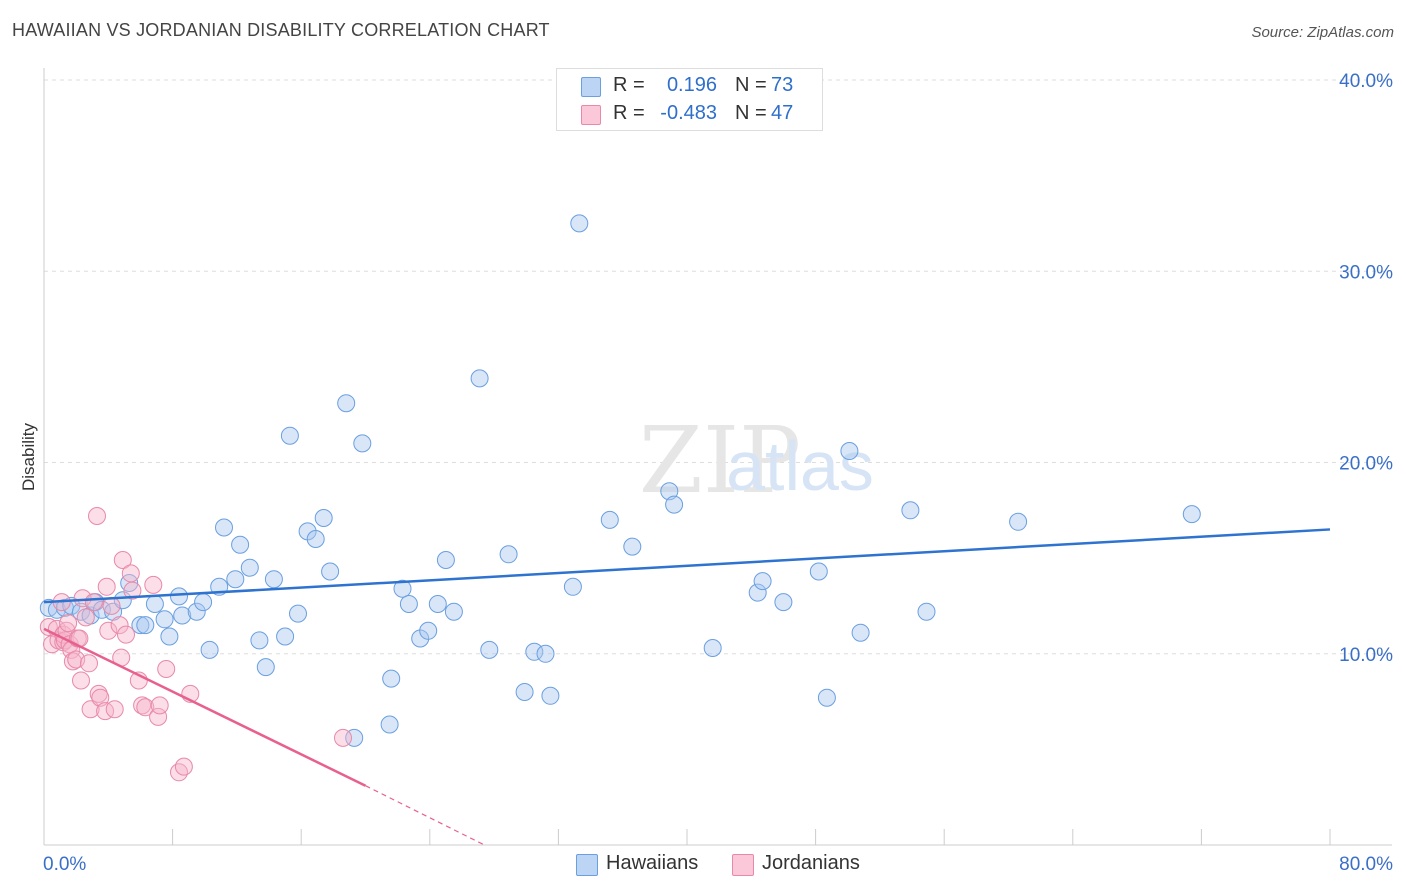 Image resolution: width=1406 pixels, height=892 pixels. Describe the element at coordinates (205, 707) in the screenshot. I see `jordanian-trend-line` at that location.